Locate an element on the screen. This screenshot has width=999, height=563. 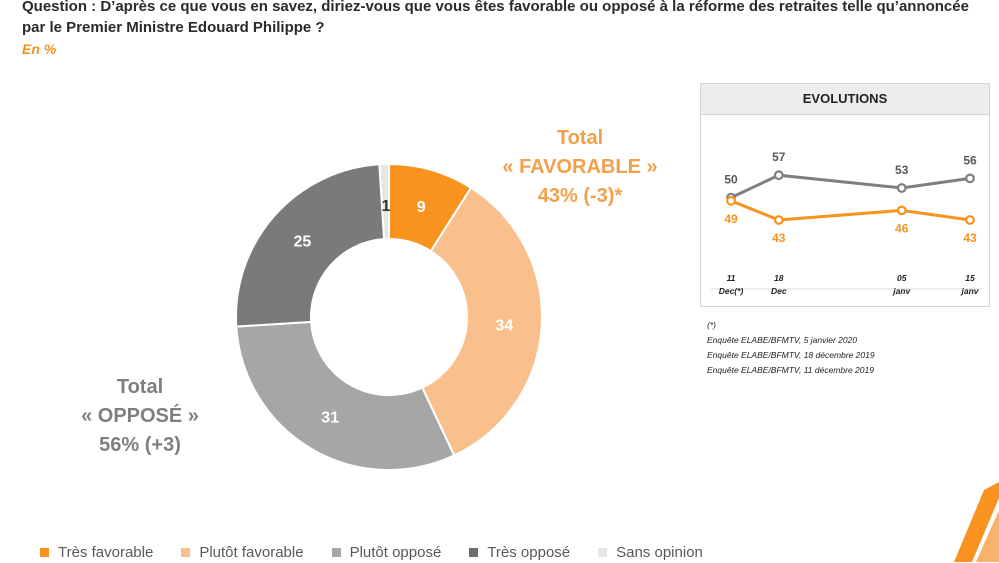
series-value-label: 46 is located at coordinates (902, 228).